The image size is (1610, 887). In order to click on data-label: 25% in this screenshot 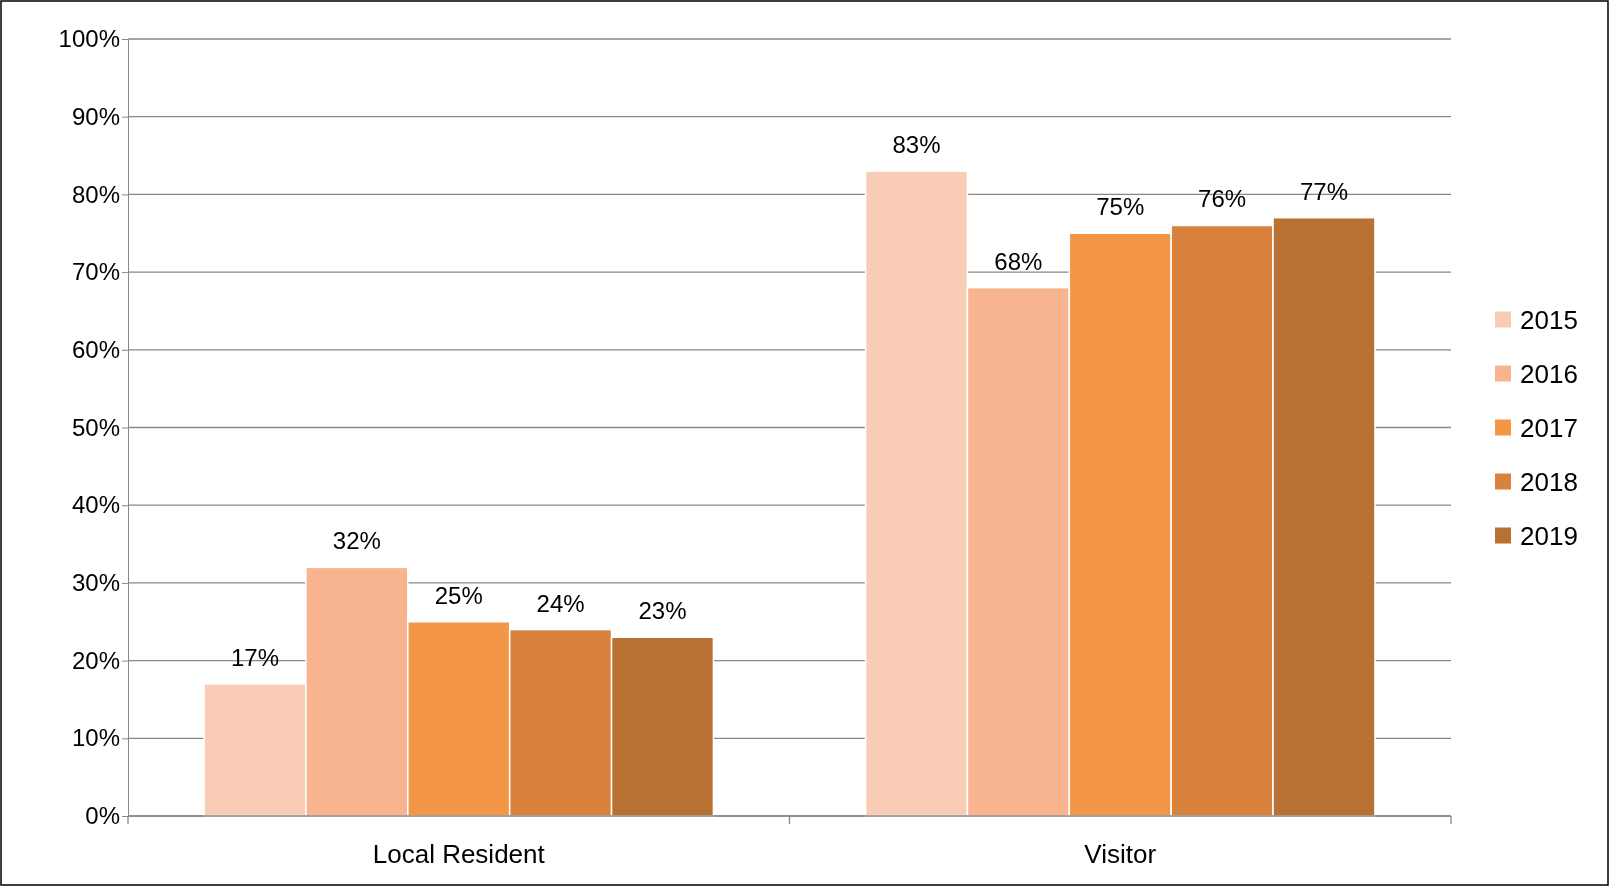, I will do `click(458, 595)`.